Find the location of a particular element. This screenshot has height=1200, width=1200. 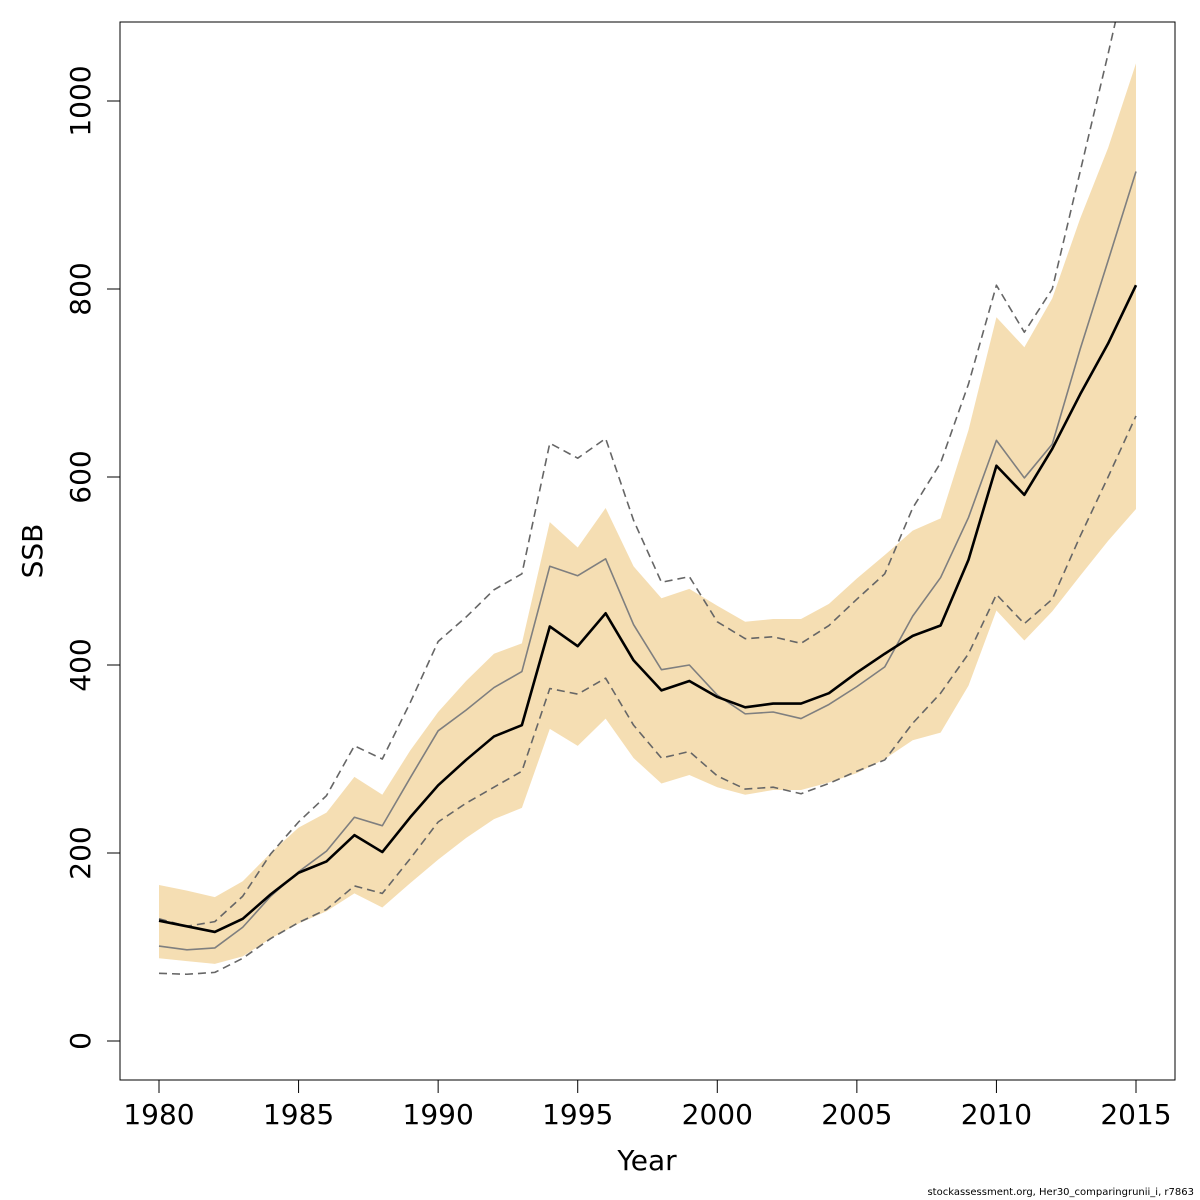

y-tick-label: 800 is located at coordinates (80, 288).